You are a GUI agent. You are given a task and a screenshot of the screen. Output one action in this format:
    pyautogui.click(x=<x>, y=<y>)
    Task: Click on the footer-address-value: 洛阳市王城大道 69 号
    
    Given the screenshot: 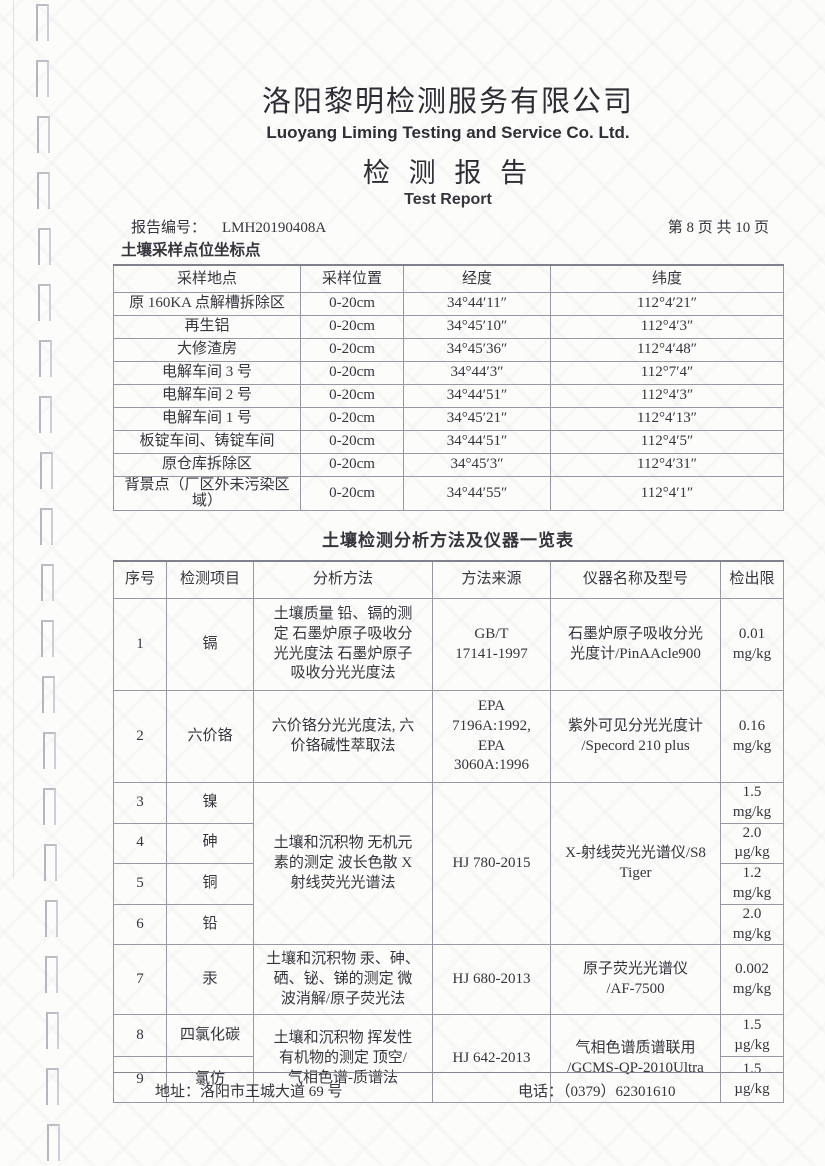 What is the action you would take?
    pyautogui.click(x=271, y=1092)
    